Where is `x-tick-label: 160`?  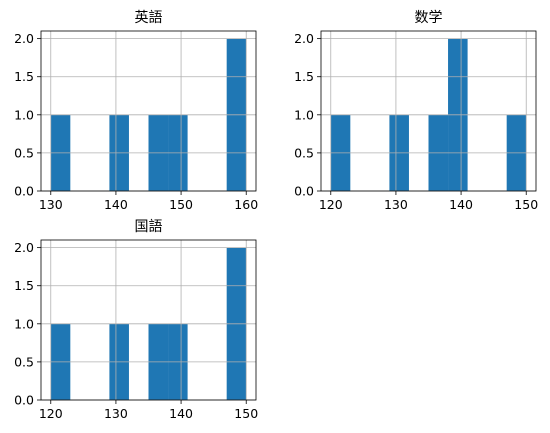 x-tick-label: 160 is located at coordinates (246, 204).